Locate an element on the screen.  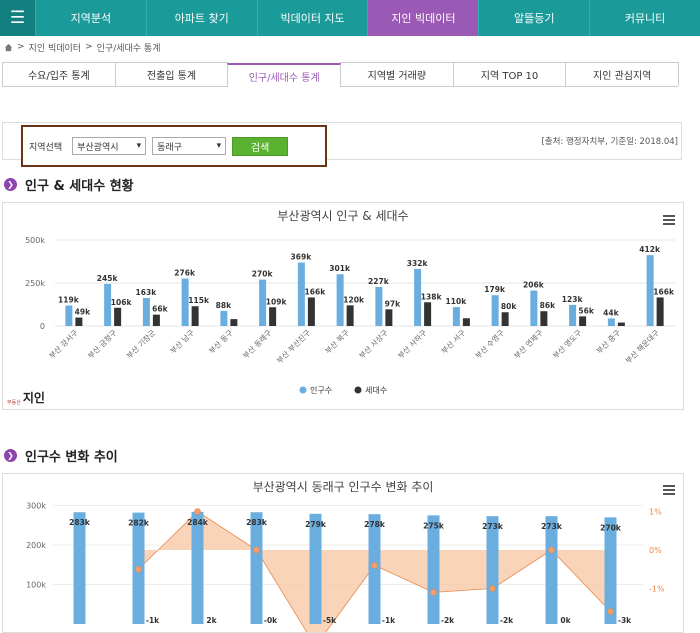
population-data-label: 284k is located at coordinates (198, 522).